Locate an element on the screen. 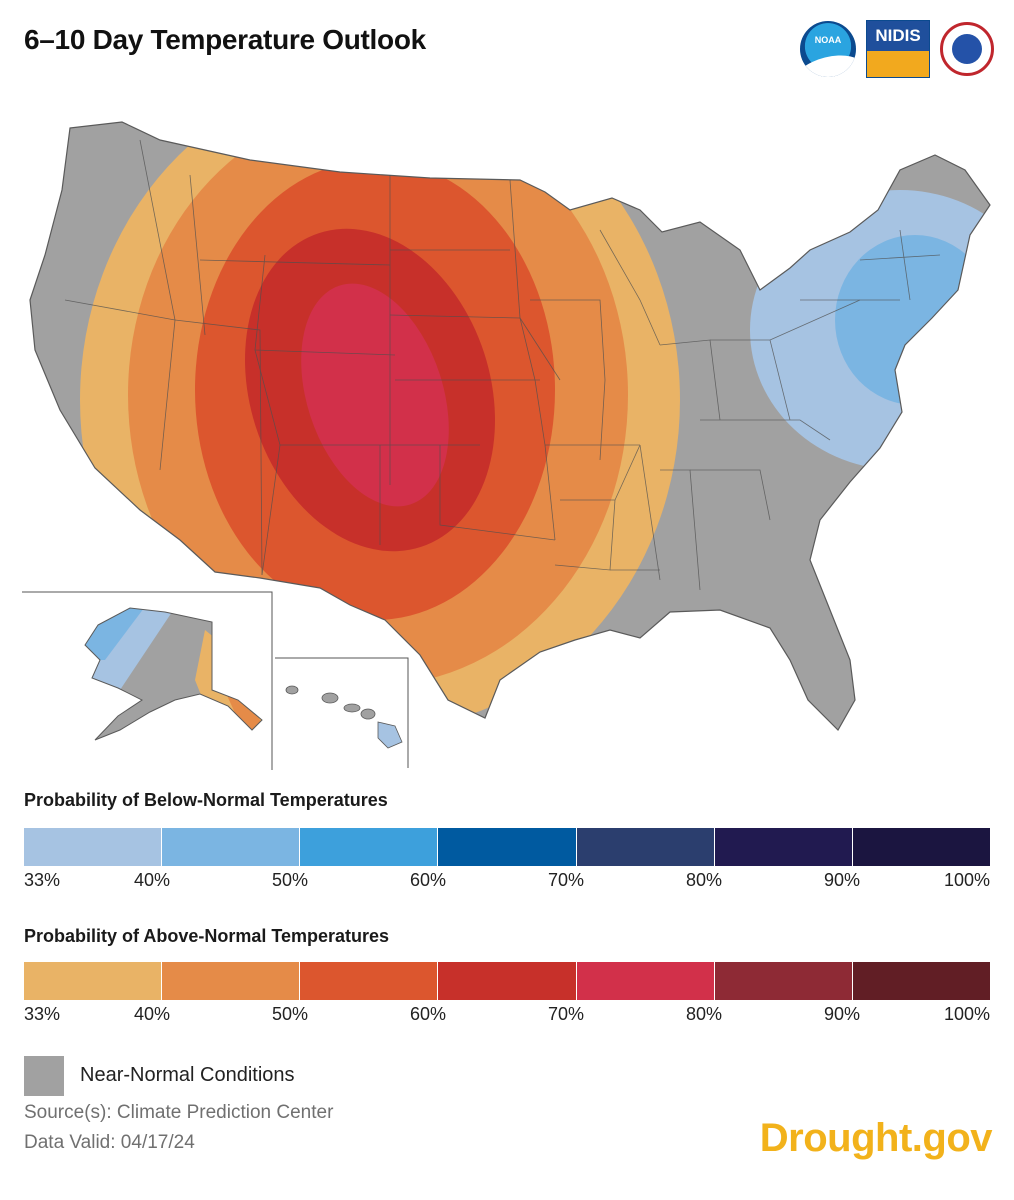 Image resolution: width=1014 pixels, height=1200 pixels. page-title: 6–10 Day Temperature Outlook is located at coordinates (225, 39).